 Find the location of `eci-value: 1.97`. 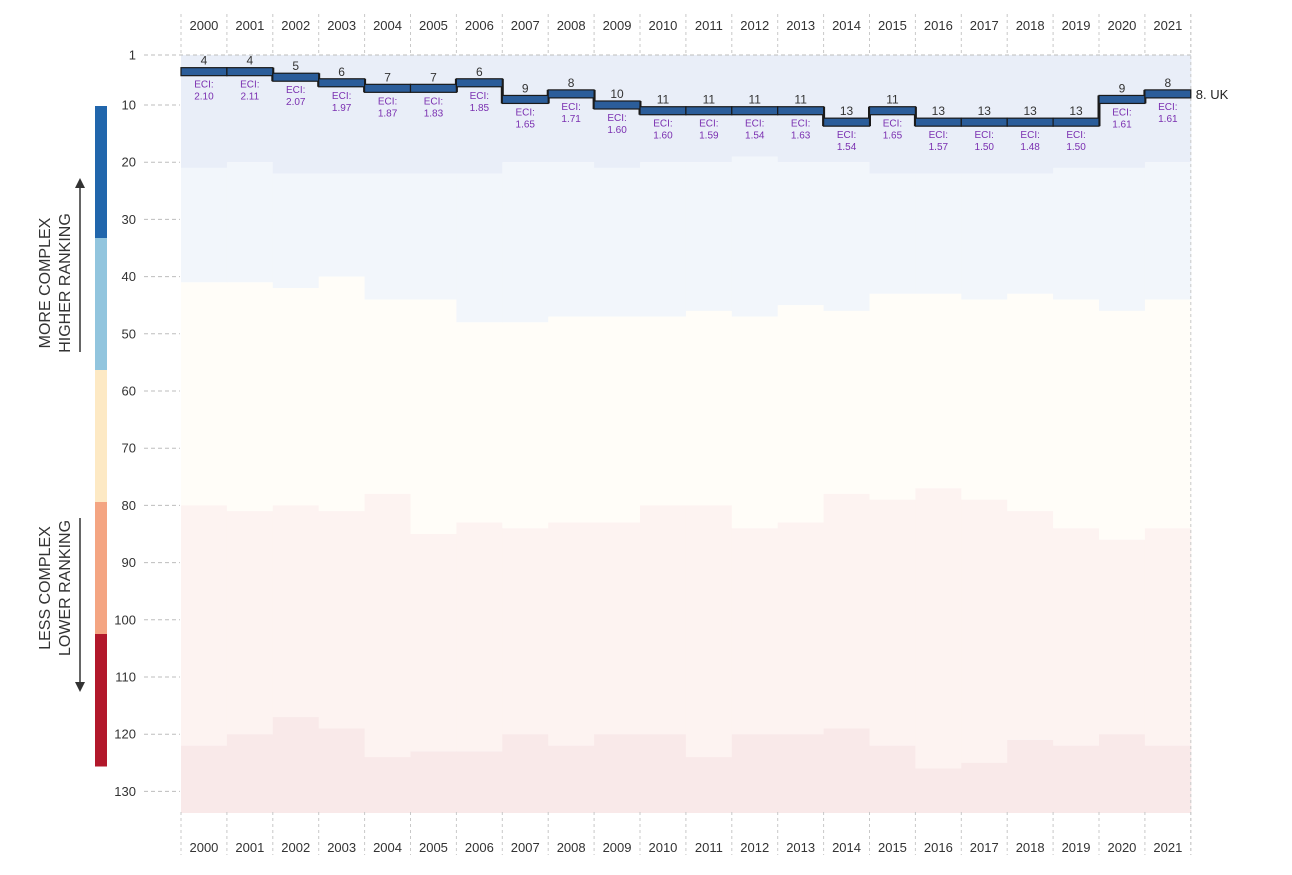

eci-value: 1.97 is located at coordinates (342, 108).